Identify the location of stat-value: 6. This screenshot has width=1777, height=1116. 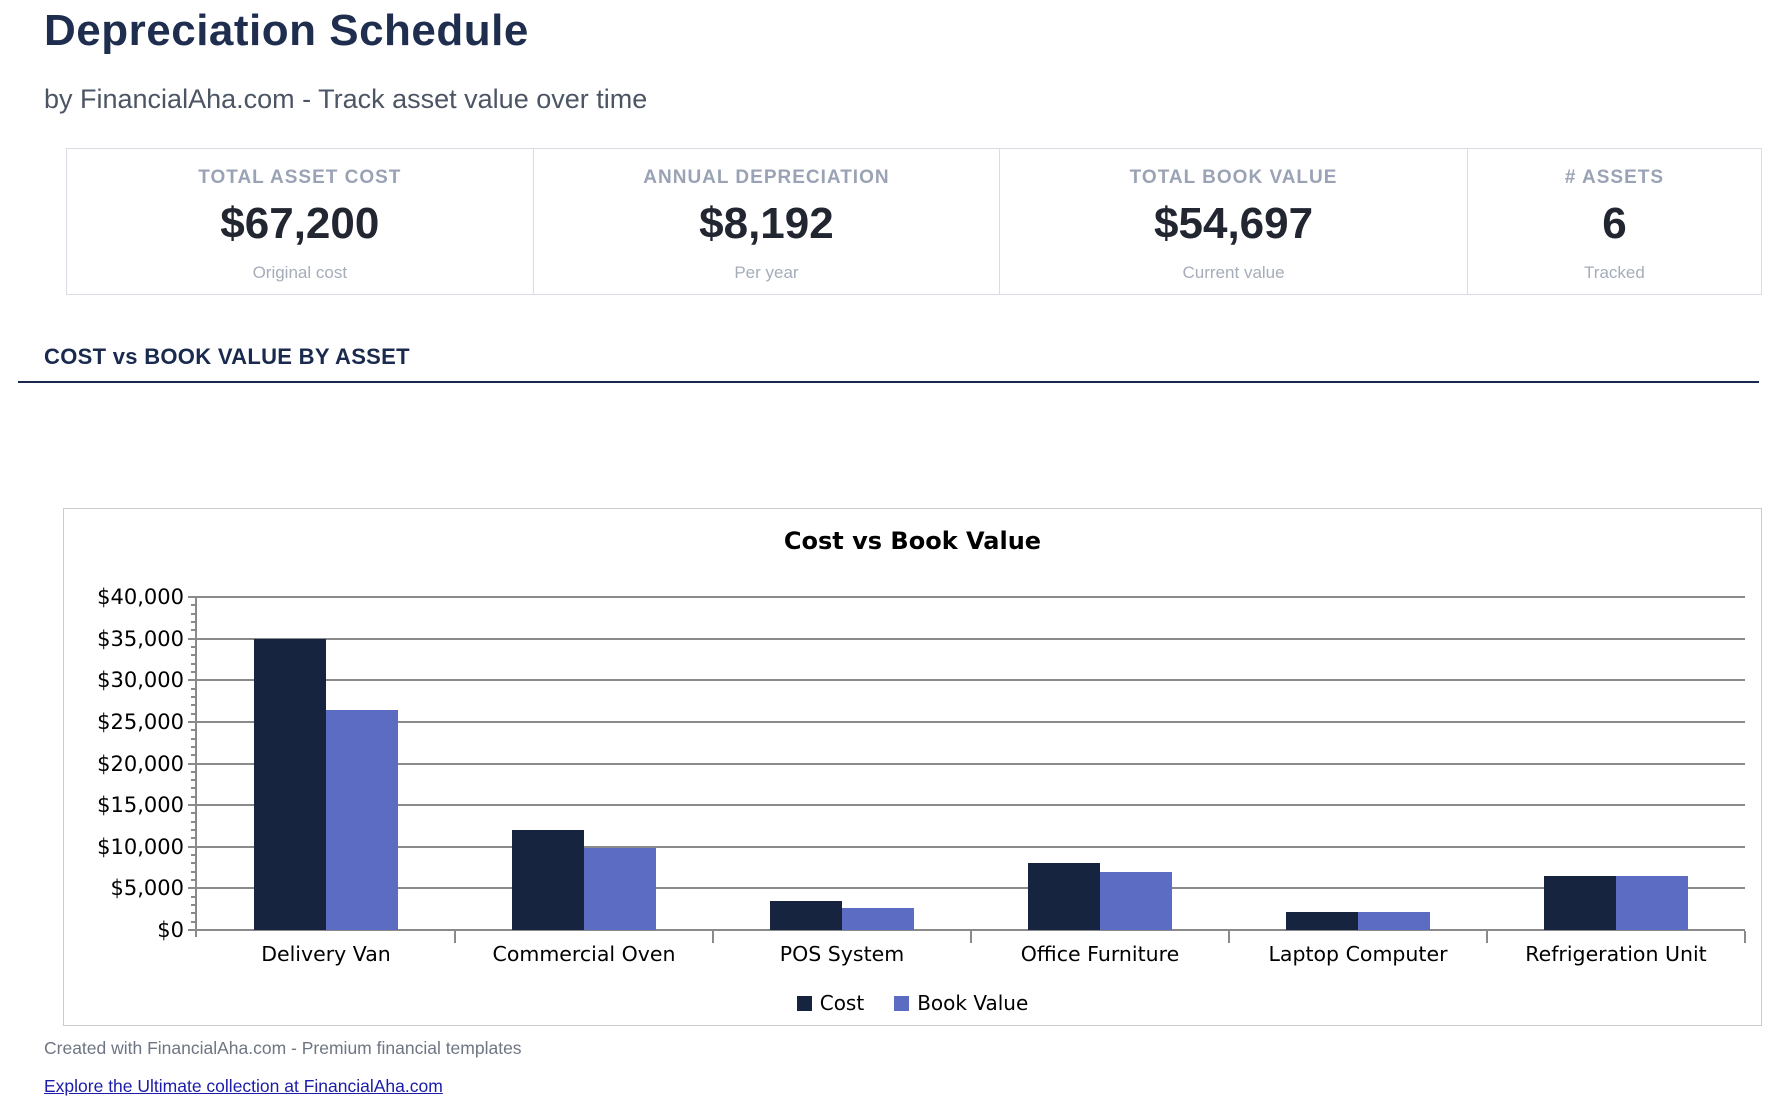
(1614, 223).